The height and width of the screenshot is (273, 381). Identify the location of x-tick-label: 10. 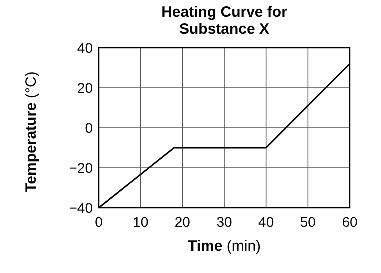
(141, 222).